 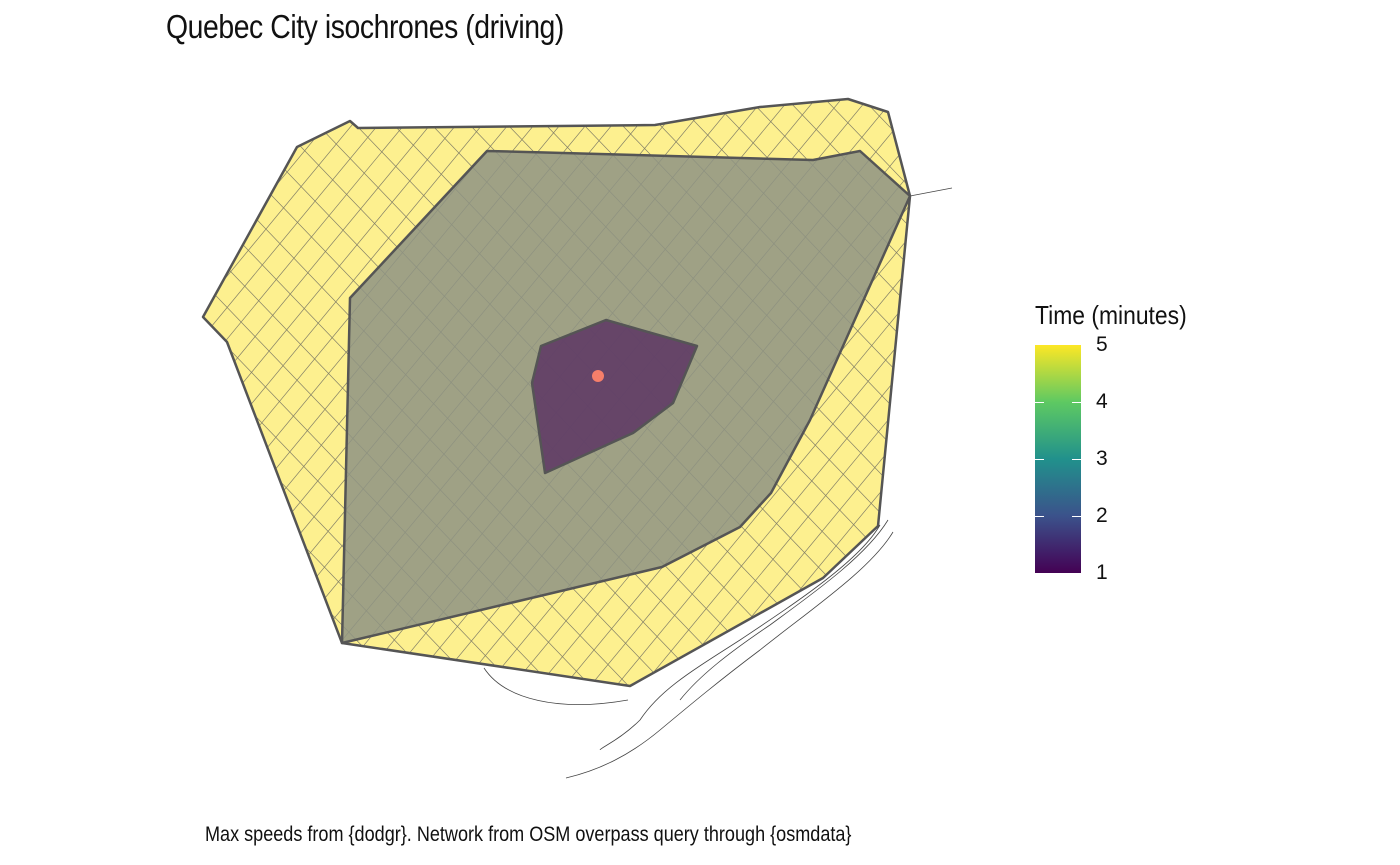 I want to click on map-title: Quebec City isochrones (driving), so click(x=365, y=26).